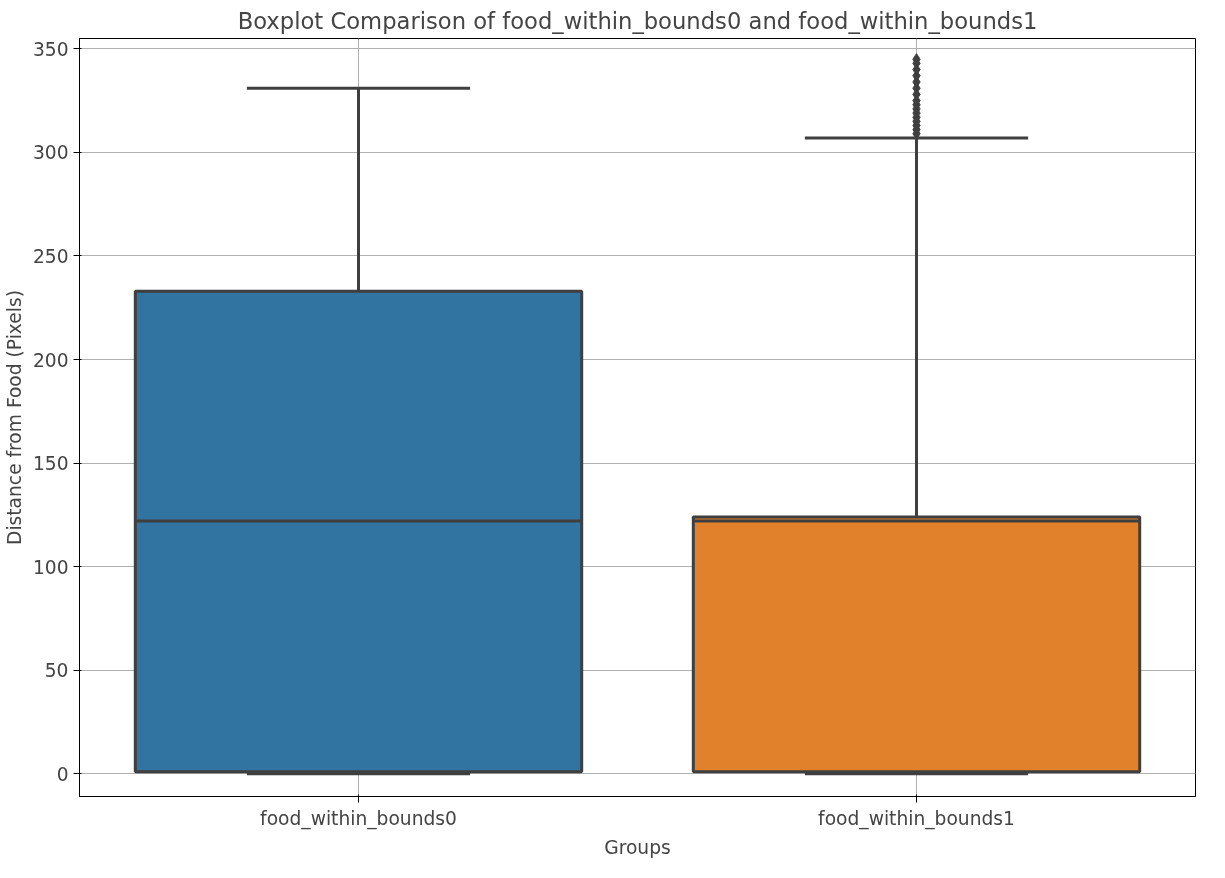  What do you see at coordinates (50, 464) in the screenshot?
I see `y-tick-label: 150` at bounding box center [50, 464].